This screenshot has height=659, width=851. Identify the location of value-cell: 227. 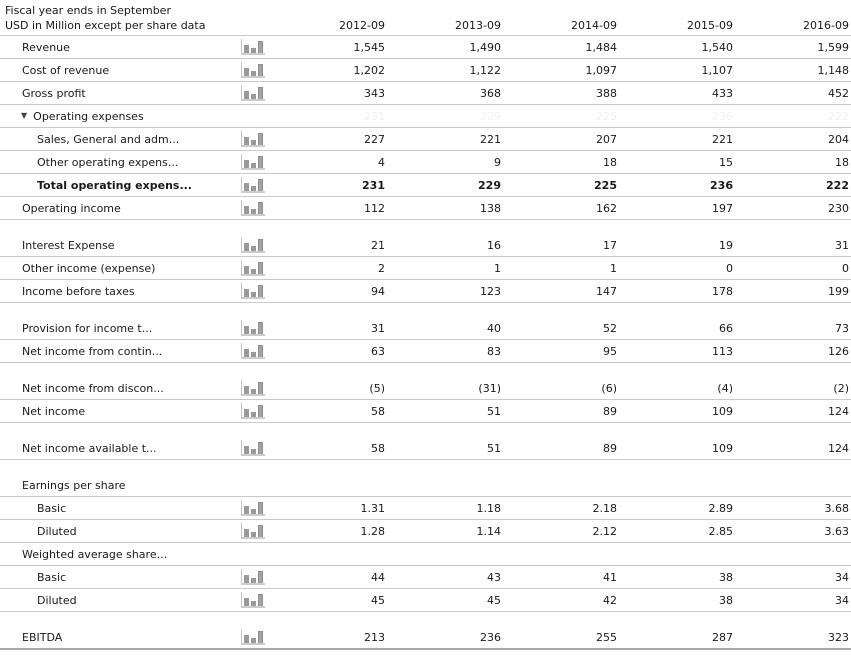
(374, 139).